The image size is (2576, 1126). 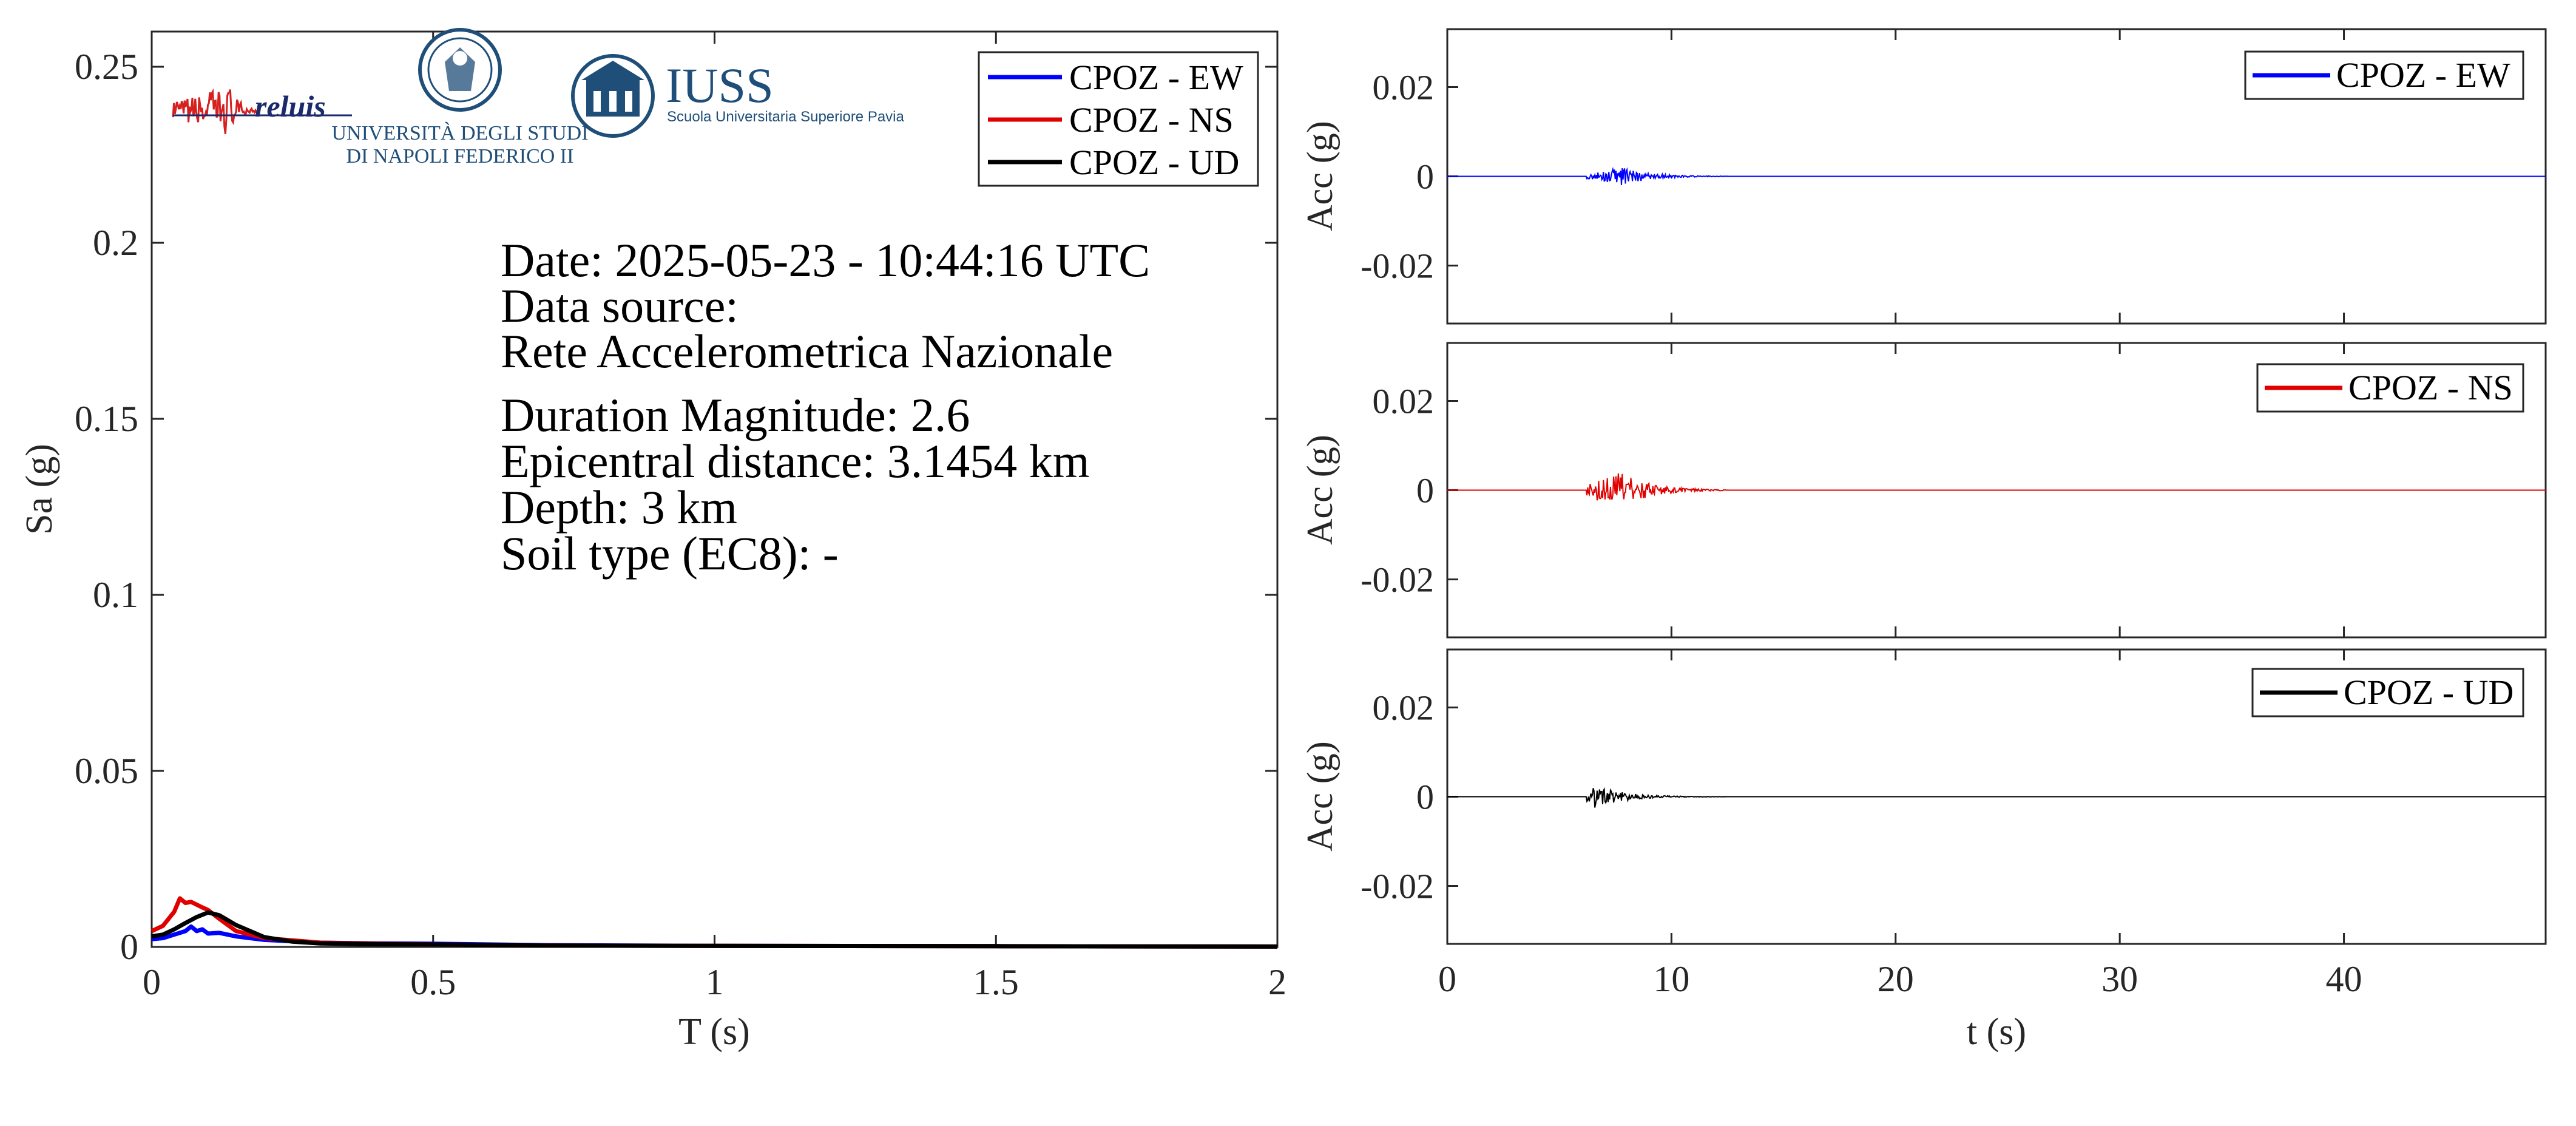 I want to click on legend-label-ud: CPOZ - UD, so click(x=1154, y=162).